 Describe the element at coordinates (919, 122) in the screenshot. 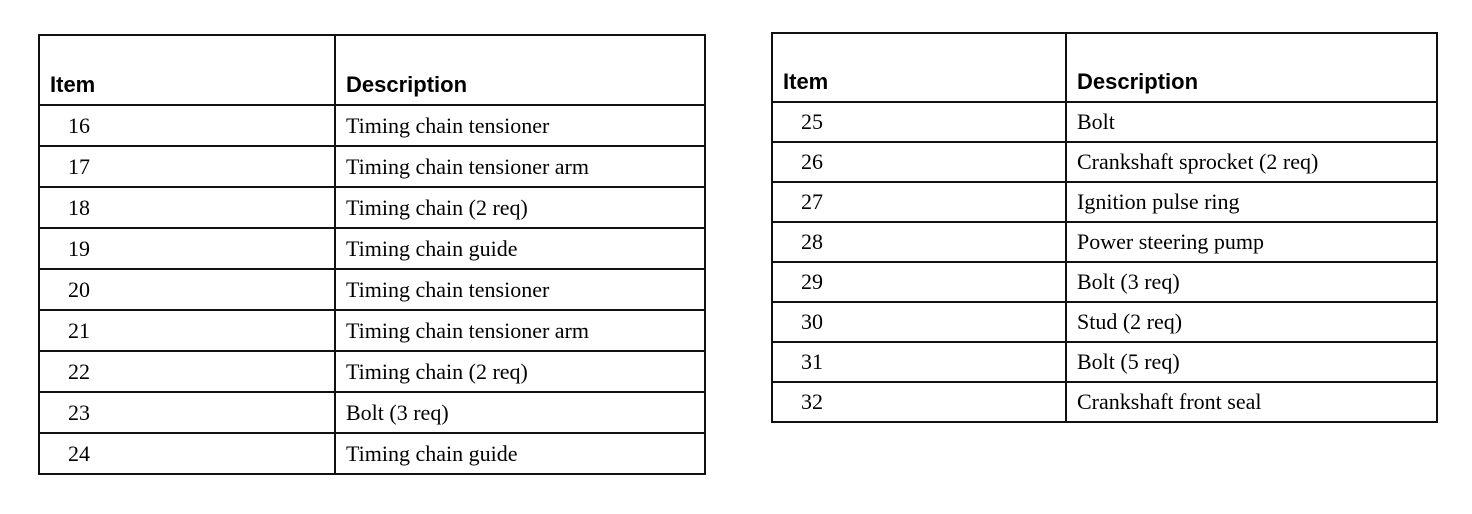

I see `item-number: 25` at that location.